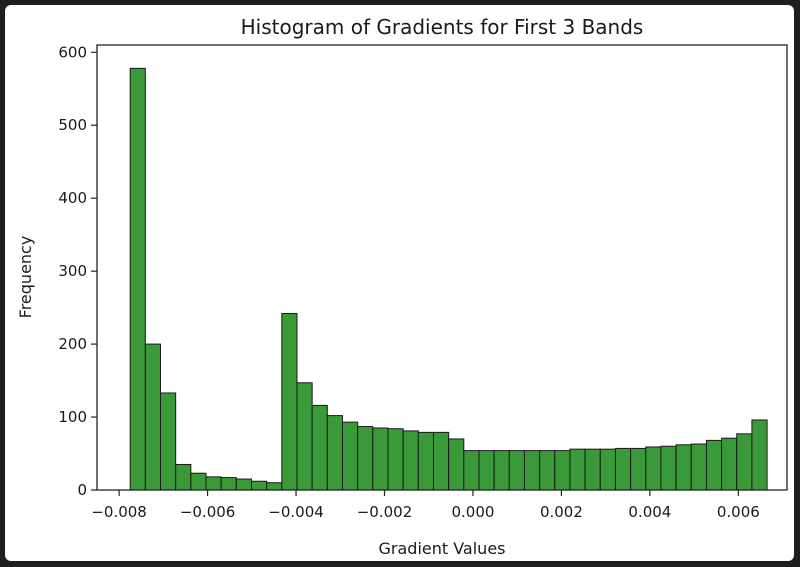 The width and height of the screenshot is (800, 567). What do you see at coordinates (472, 512) in the screenshot?
I see `x-tick-label: 0.000` at bounding box center [472, 512].